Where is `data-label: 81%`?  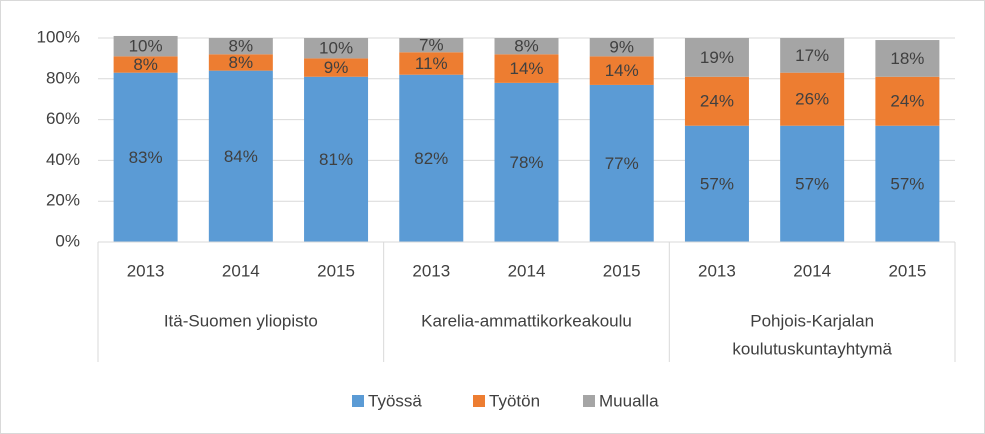
data-label: 81% is located at coordinates (336, 159).